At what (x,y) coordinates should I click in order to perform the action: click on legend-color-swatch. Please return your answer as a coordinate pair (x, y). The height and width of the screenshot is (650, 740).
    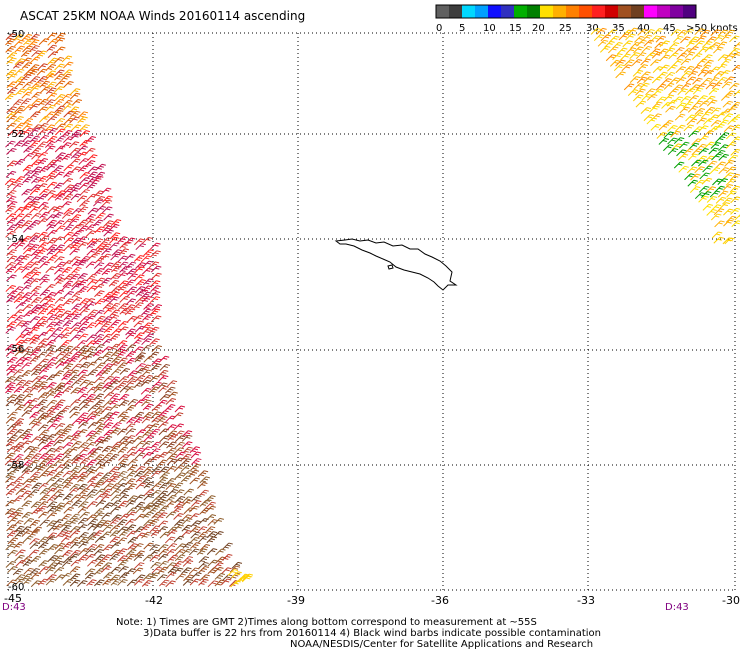
    Looking at the image, I should click on (443, 11).